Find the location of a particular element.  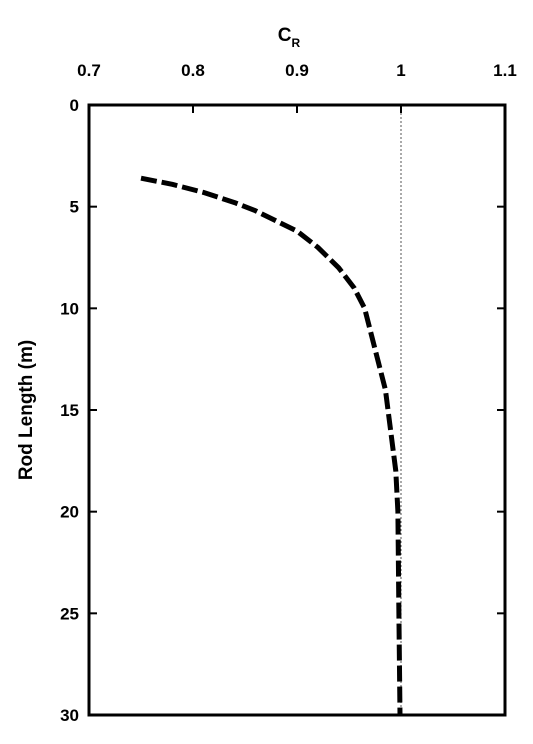

y-tick-label: 25 is located at coordinates (69, 613).